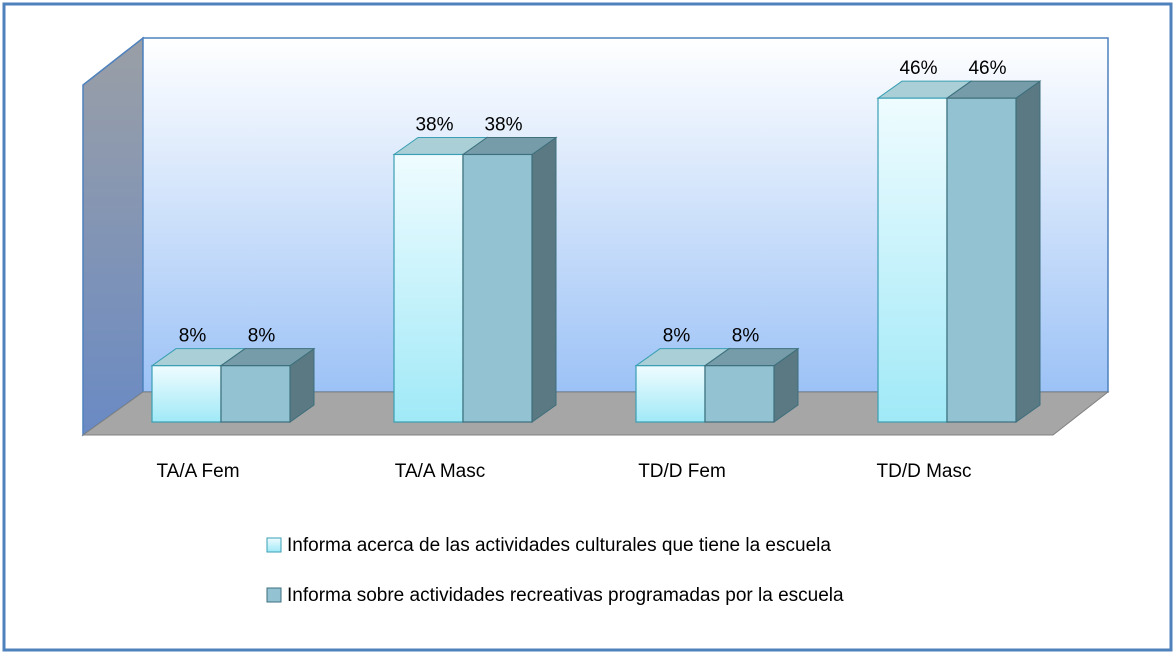  Describe the element at coordinates (682, 471) in the screenshot. I see `x-tick-label: TD/D Fem` at that location.